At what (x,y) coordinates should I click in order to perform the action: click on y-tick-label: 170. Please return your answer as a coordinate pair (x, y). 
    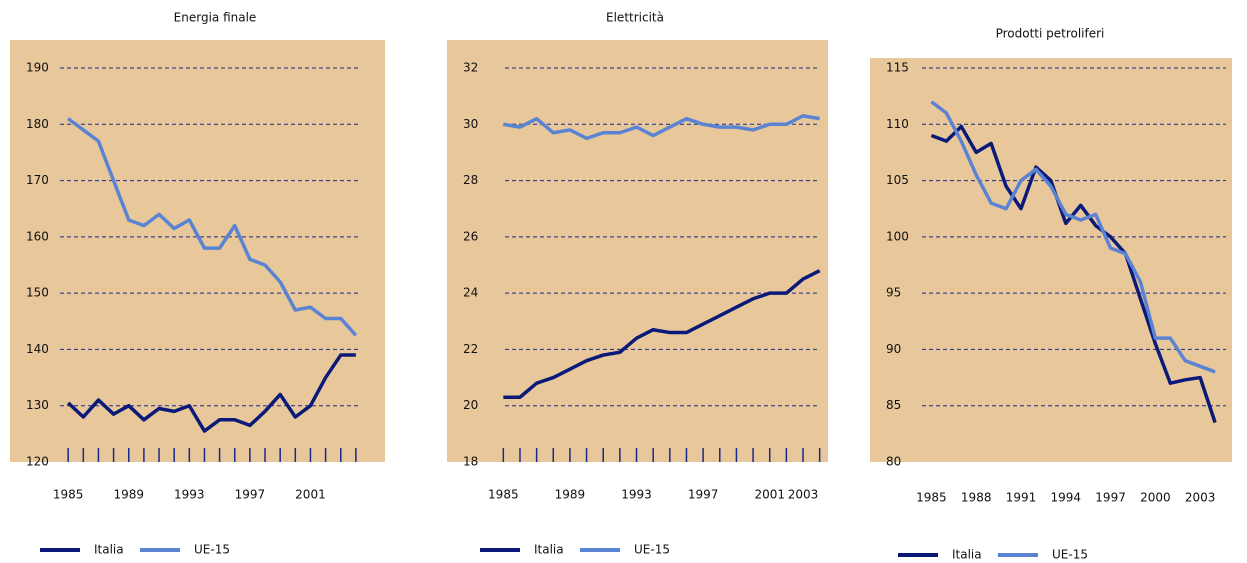
    Looking at the image, I should click on (37, 180).